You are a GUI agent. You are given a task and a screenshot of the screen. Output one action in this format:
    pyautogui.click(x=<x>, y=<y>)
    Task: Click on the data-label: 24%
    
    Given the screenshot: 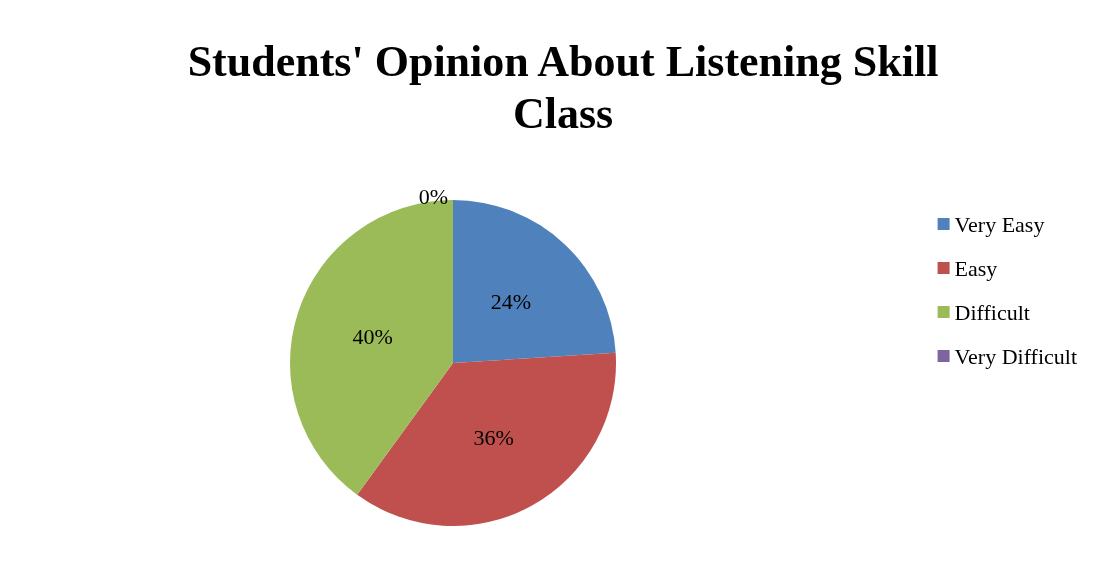 What is the action you would take?
    pyautogui.click(x=511, y=301)
    